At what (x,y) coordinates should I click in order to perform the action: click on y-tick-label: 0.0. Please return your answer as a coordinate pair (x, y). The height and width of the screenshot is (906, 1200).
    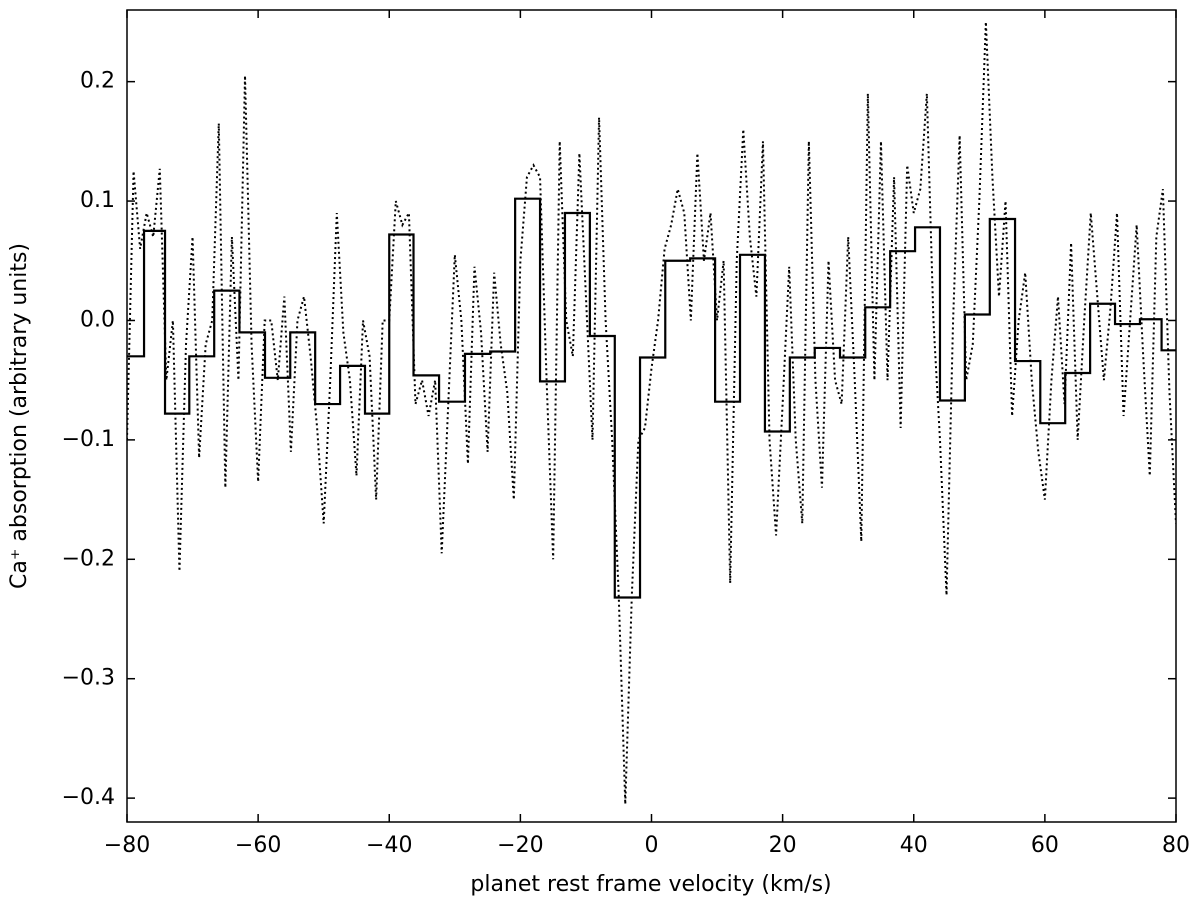
    Looking at the image, I should click on (97, 319).